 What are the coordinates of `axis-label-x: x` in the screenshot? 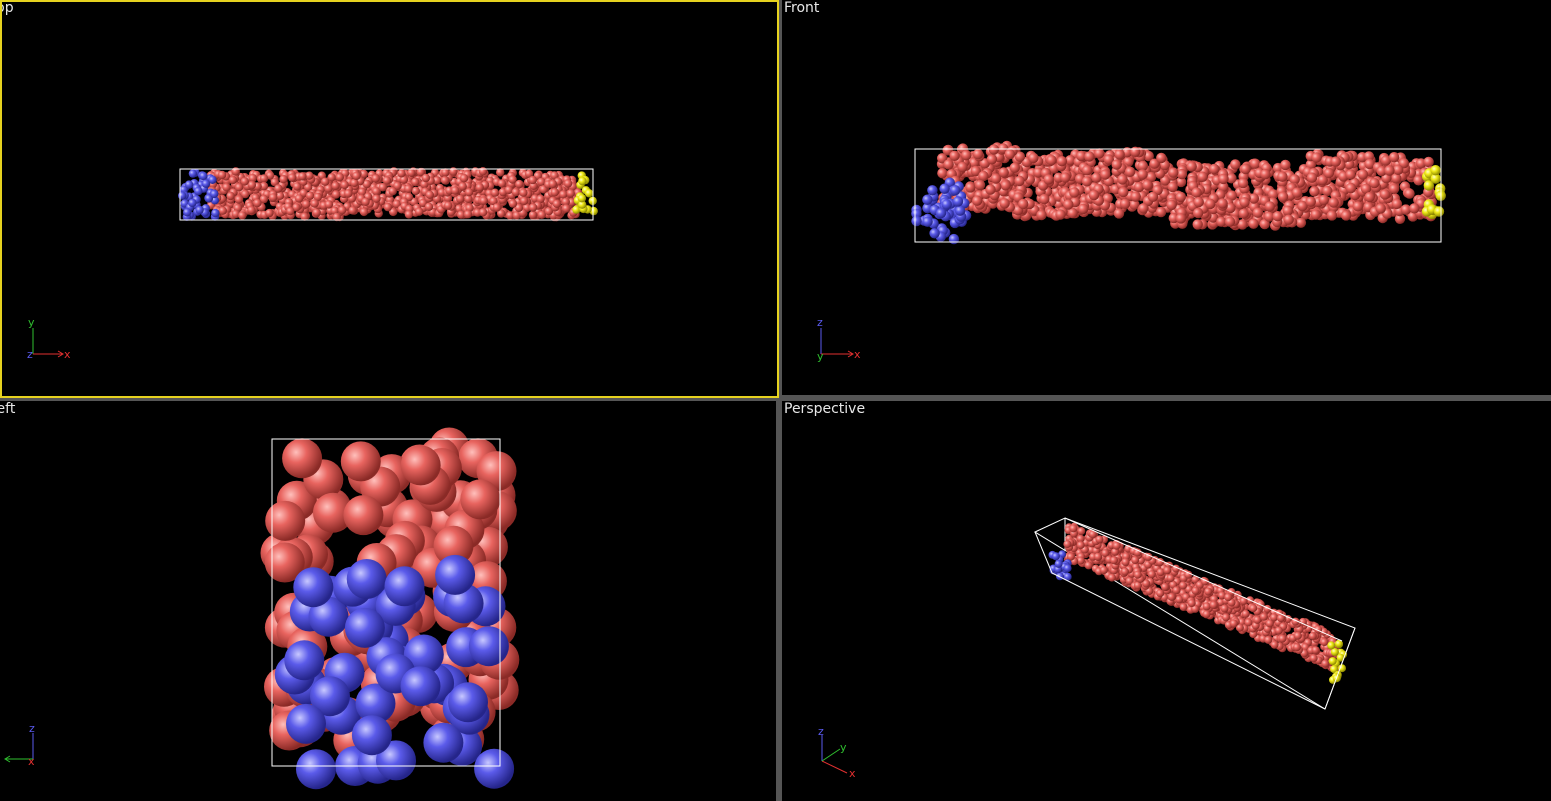 It's located at (852, 773).